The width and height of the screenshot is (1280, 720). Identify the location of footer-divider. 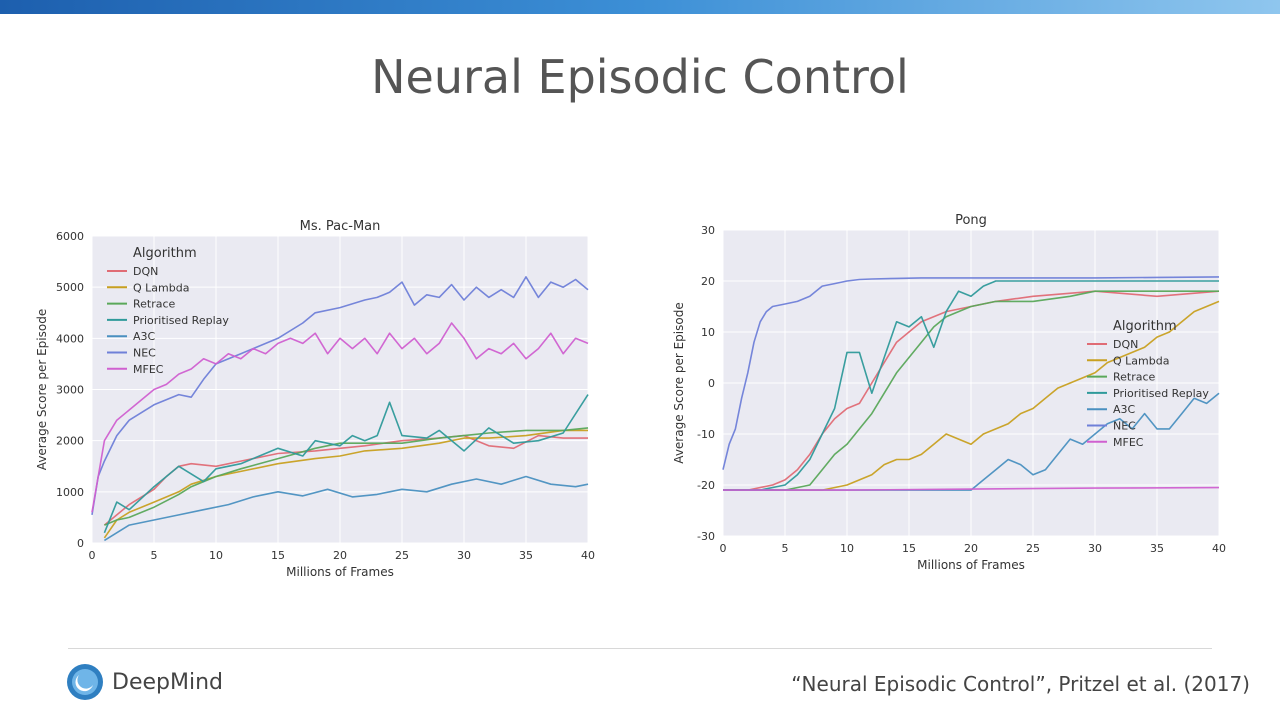
(640, 648).